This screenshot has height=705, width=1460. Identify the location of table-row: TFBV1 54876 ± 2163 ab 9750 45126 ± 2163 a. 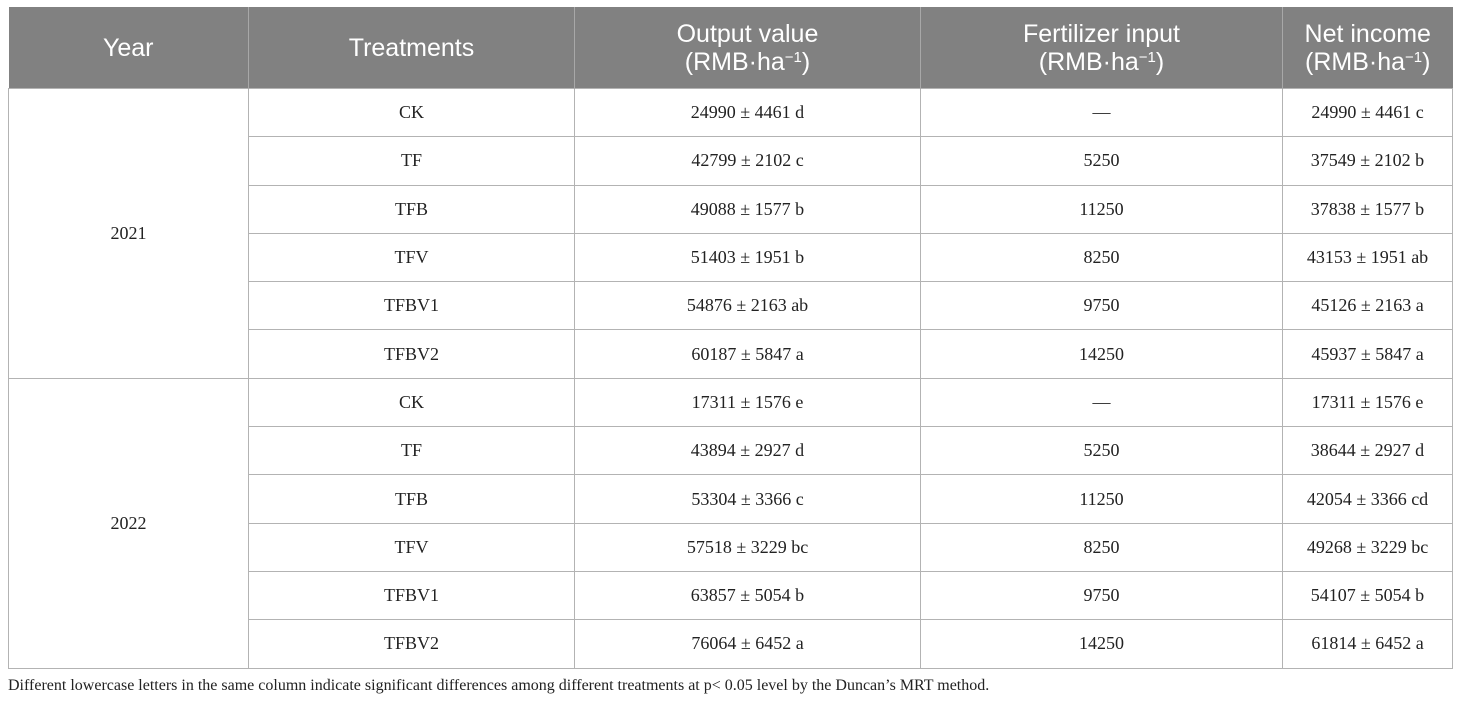
(731, 306).